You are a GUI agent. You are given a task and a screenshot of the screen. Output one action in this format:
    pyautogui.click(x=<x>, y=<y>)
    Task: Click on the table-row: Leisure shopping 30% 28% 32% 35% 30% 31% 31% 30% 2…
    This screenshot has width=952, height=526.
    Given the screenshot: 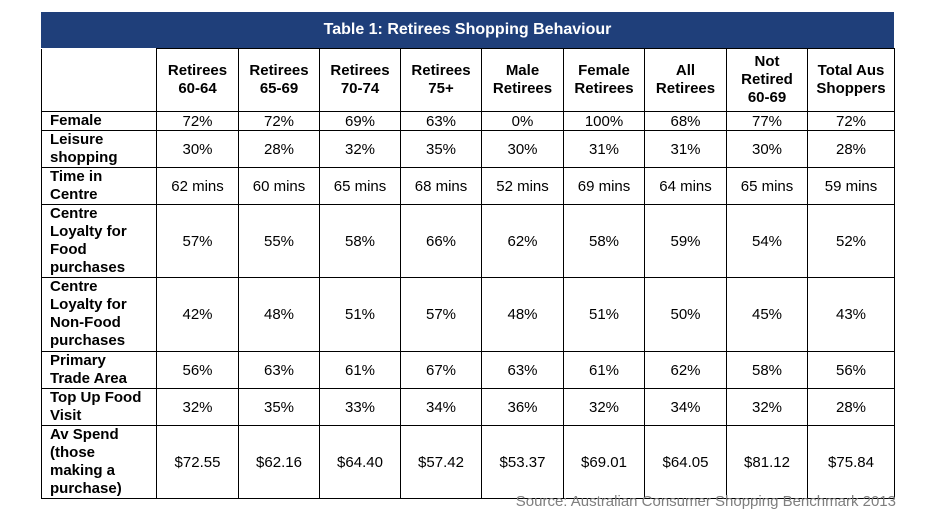 What is the action you would take?
    pyautogui.click(x=468, y=149)
    